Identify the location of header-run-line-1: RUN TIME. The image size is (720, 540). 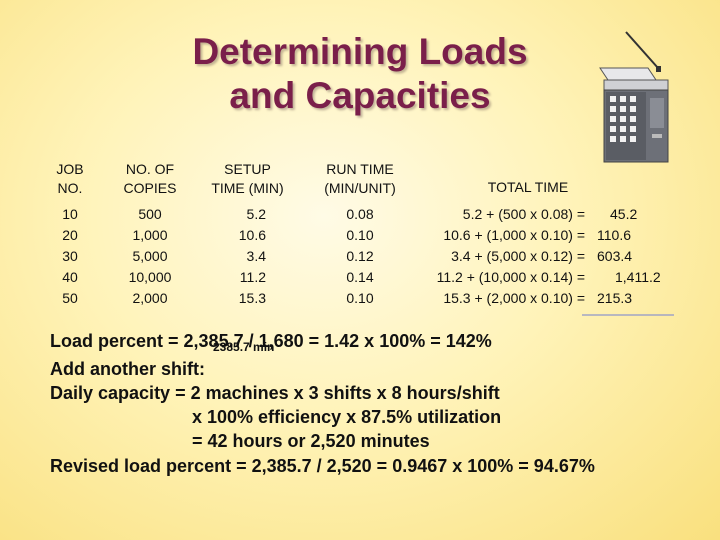
(360, 169).